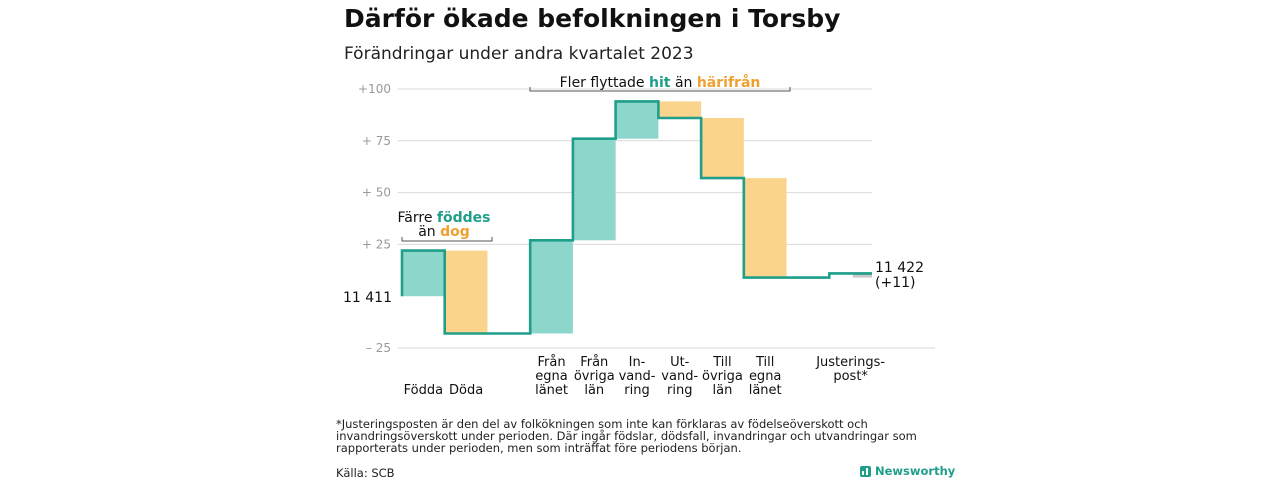 The height and width of the screenshot is (480, 1280). Describe the element at coordinates (426, 232) in the screenshot. I see `births-middle: än` at that location.